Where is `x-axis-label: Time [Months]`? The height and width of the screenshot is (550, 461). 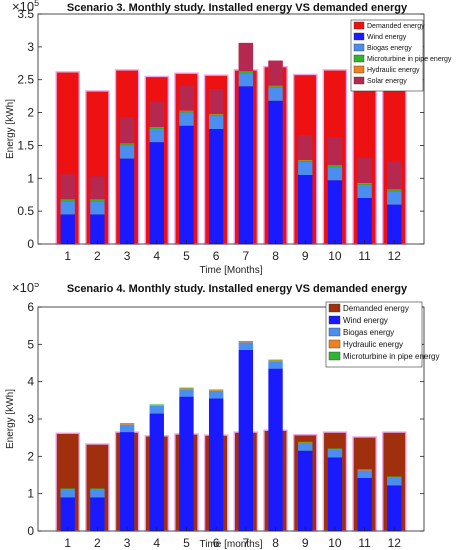 x-axis-label: Time [Months] is located at coordinates (231, 270).